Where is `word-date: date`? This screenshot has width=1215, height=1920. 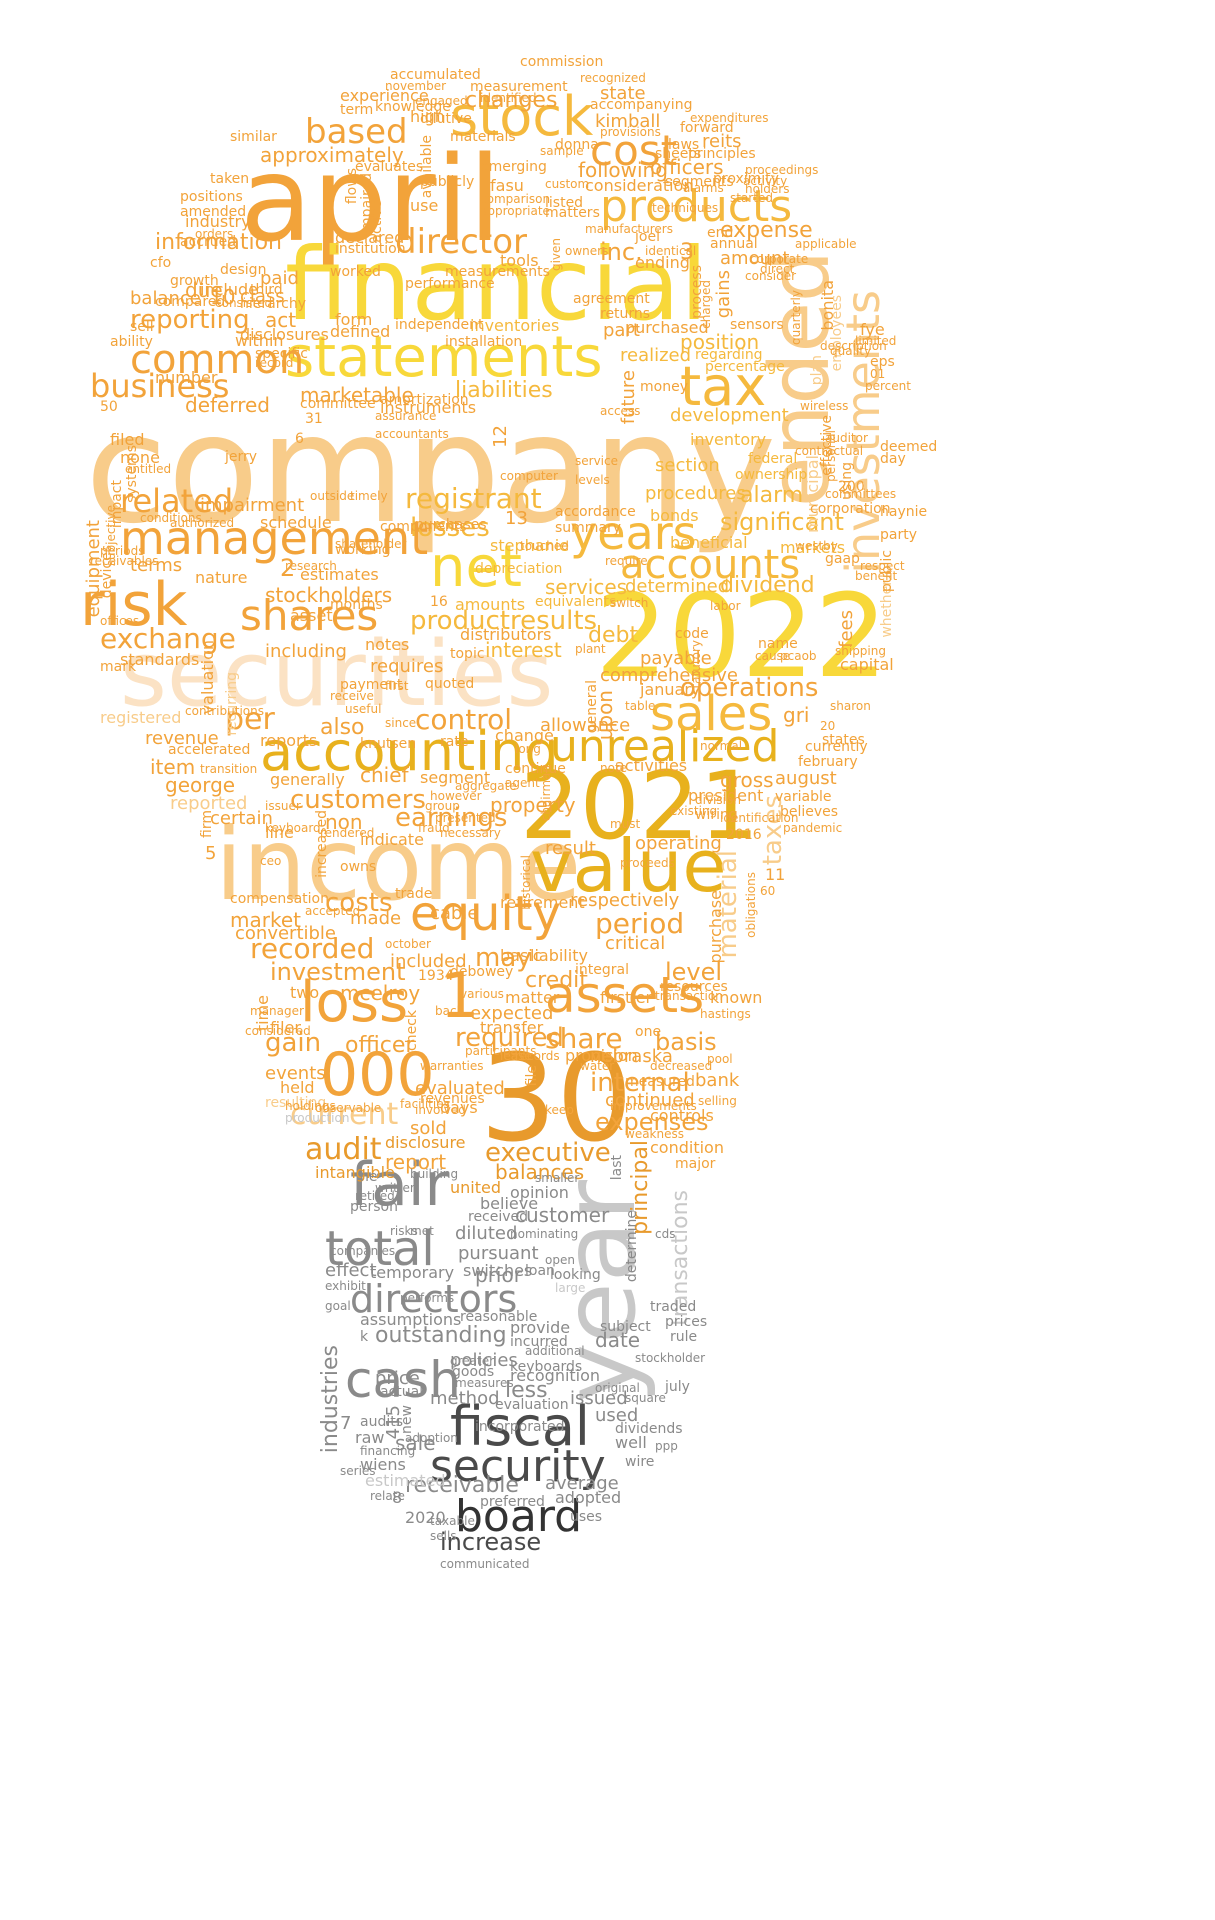 word-date: date is located at coordinates (618, 1340).